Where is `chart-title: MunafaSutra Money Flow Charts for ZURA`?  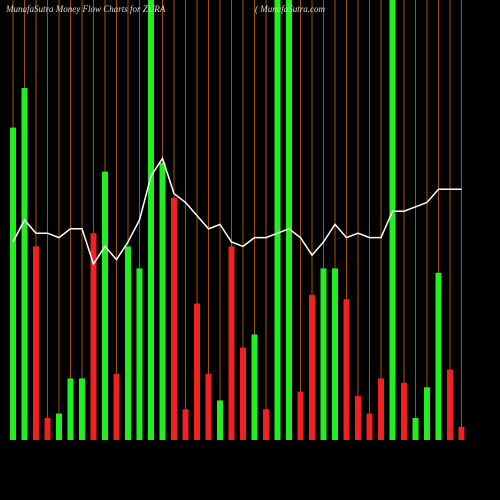 chart-title: MunafaSutra Money Flow Charts for ZURA is located at coordinates (85, 9).